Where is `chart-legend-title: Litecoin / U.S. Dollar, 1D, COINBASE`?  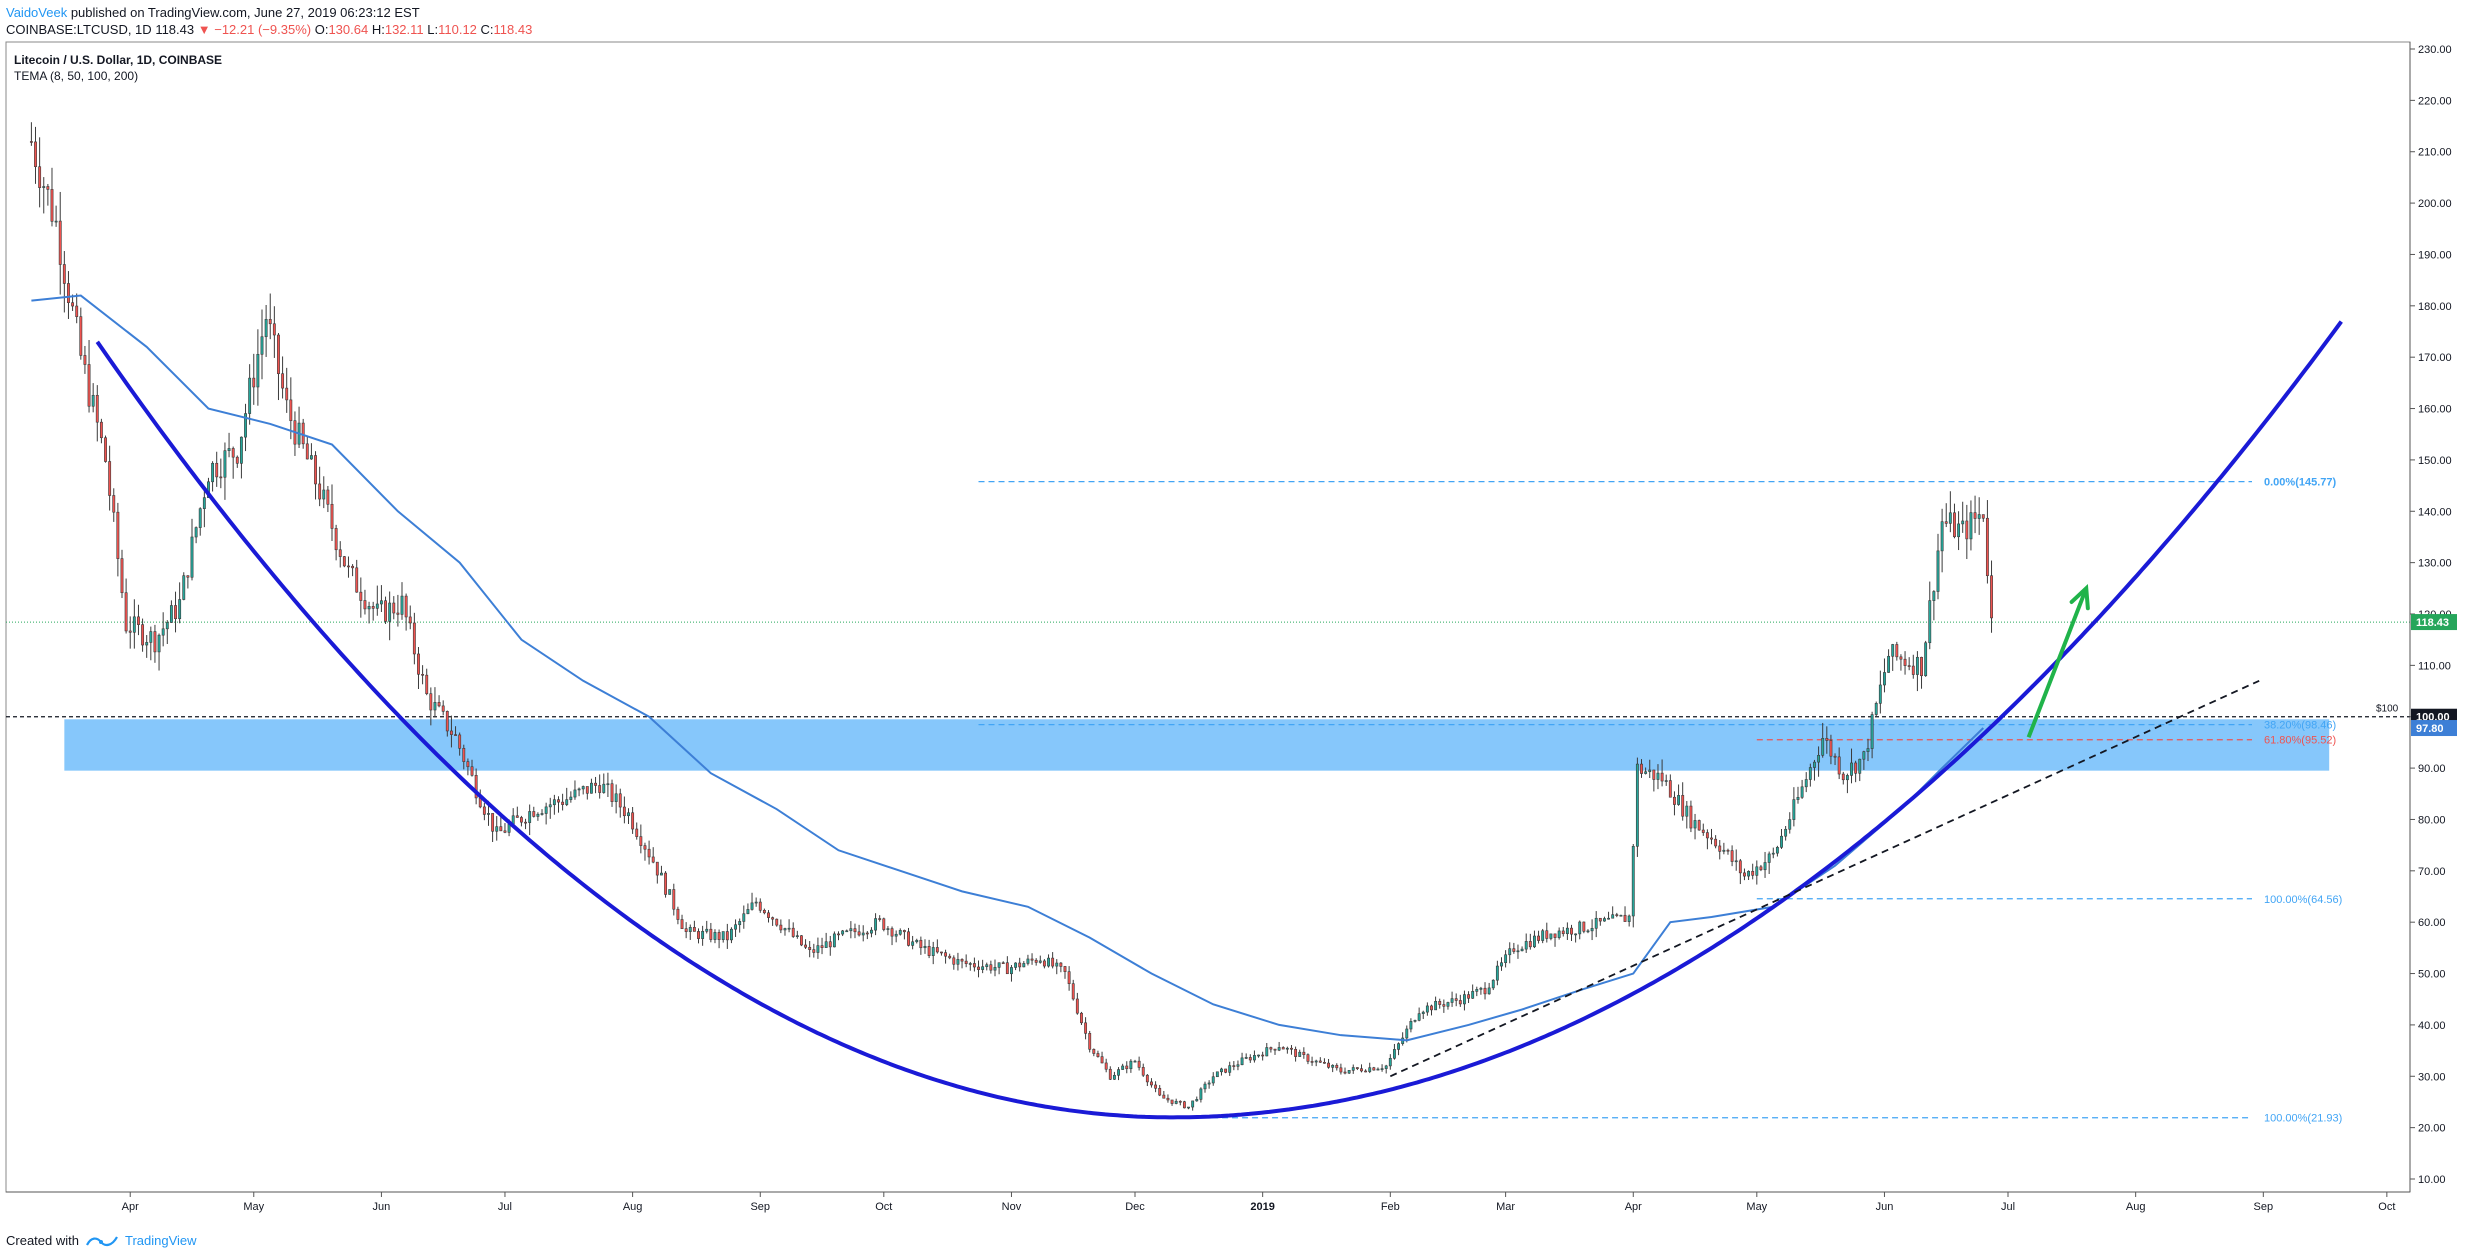
chart-legend-title: Litecoin / U.S. Dollar, 1D, COINBASE is located at coordinates (118, 60).